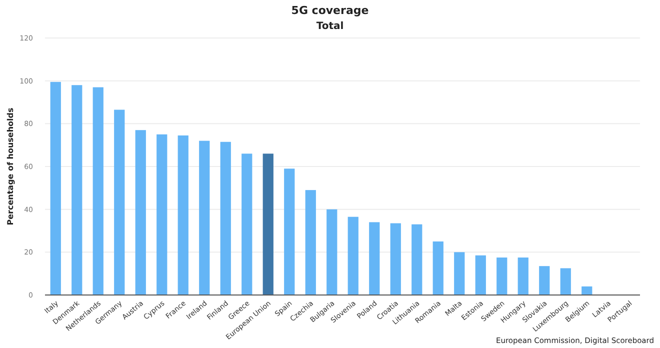 The height and width of the screenshot is (348, 660). I want to click on y-axis-title: Percentage of households, so click(10, 167).